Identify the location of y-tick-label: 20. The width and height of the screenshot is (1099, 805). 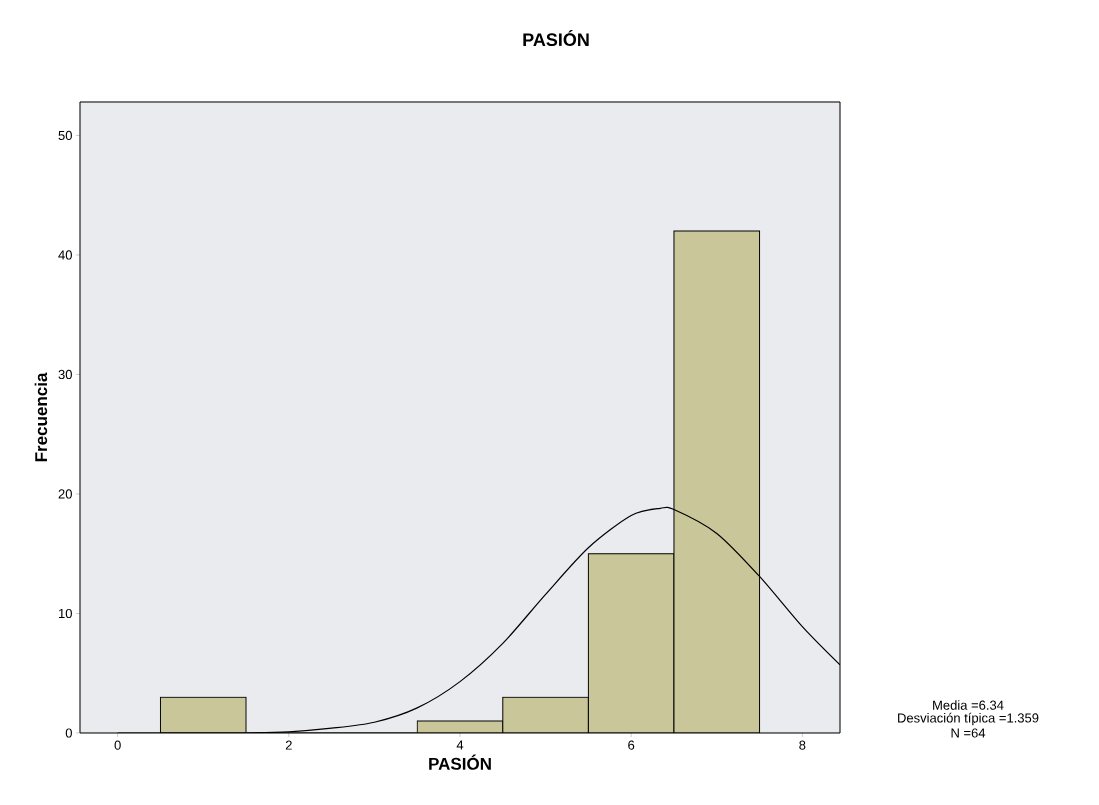
(65, 494).